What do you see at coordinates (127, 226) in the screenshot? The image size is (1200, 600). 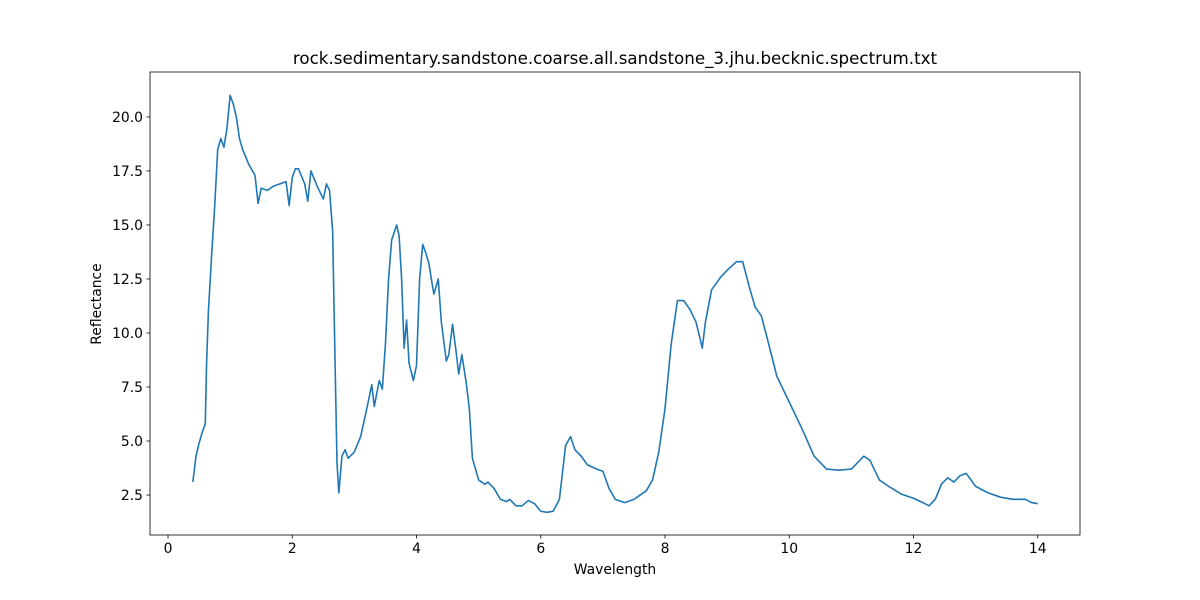 I see `y-tick-label: 15.0` at bounding box center [127, 226].